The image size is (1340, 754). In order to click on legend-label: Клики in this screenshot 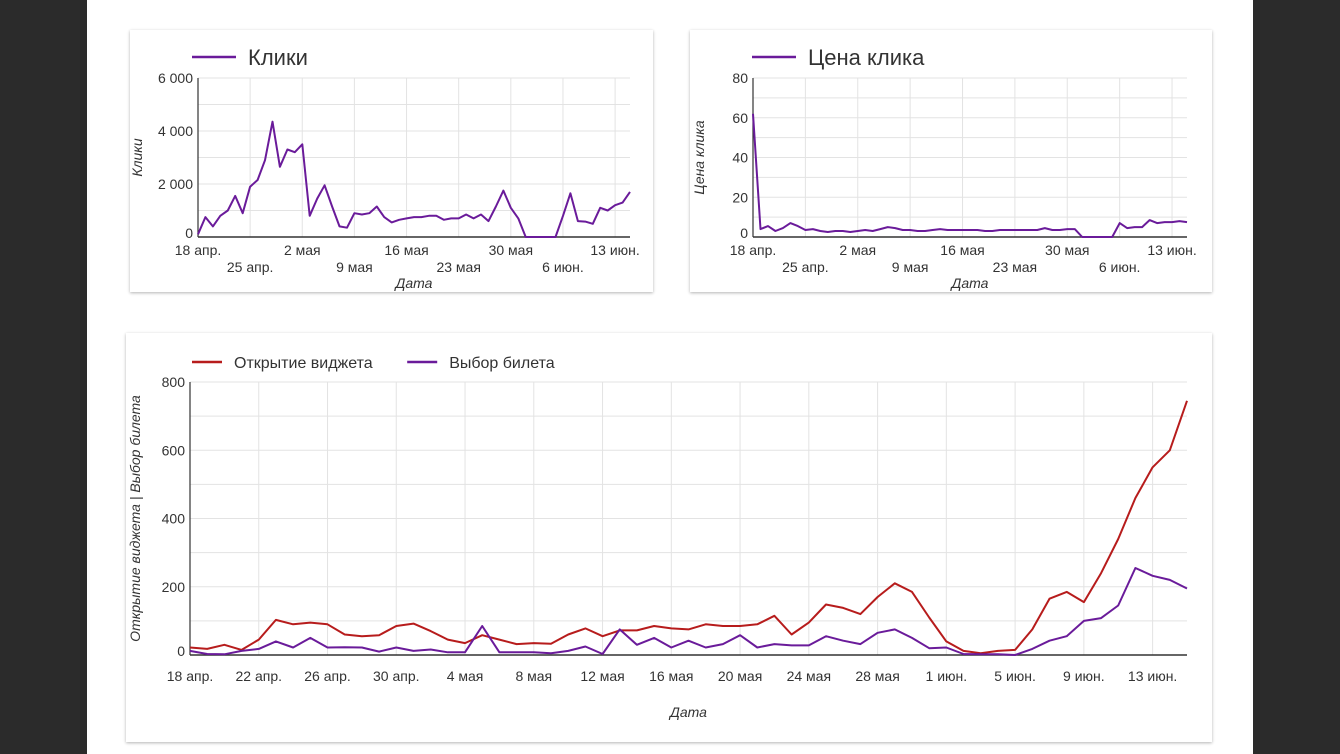, I will do `click(278, 57)`.